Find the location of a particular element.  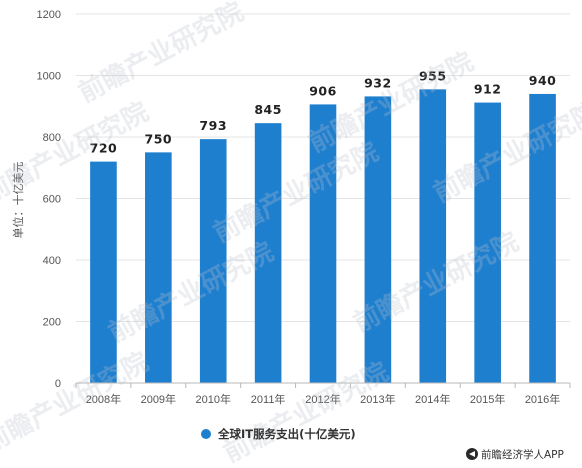

x-tick-label: 2009年 is located at coordinates (158, 399).